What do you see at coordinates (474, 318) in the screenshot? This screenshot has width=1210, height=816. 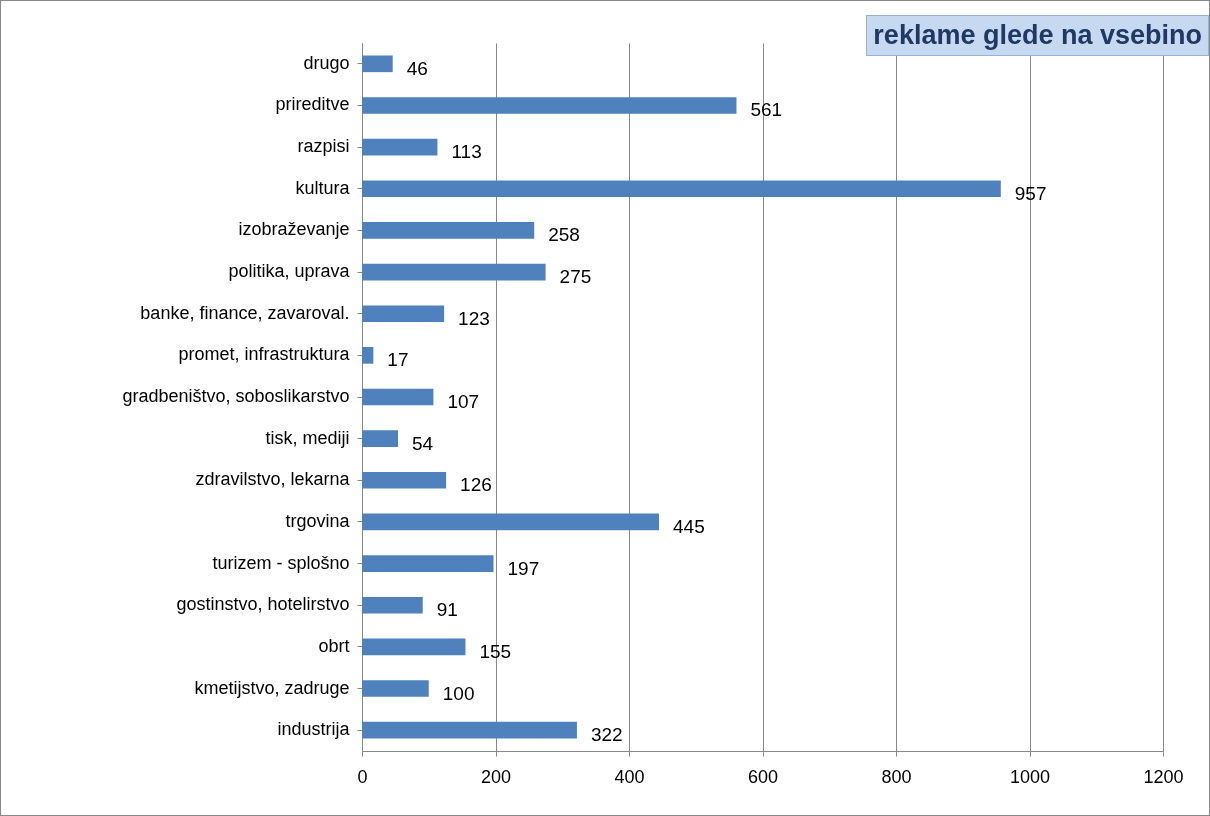 I see `data-label: 123` at bounding box center [474, 318].